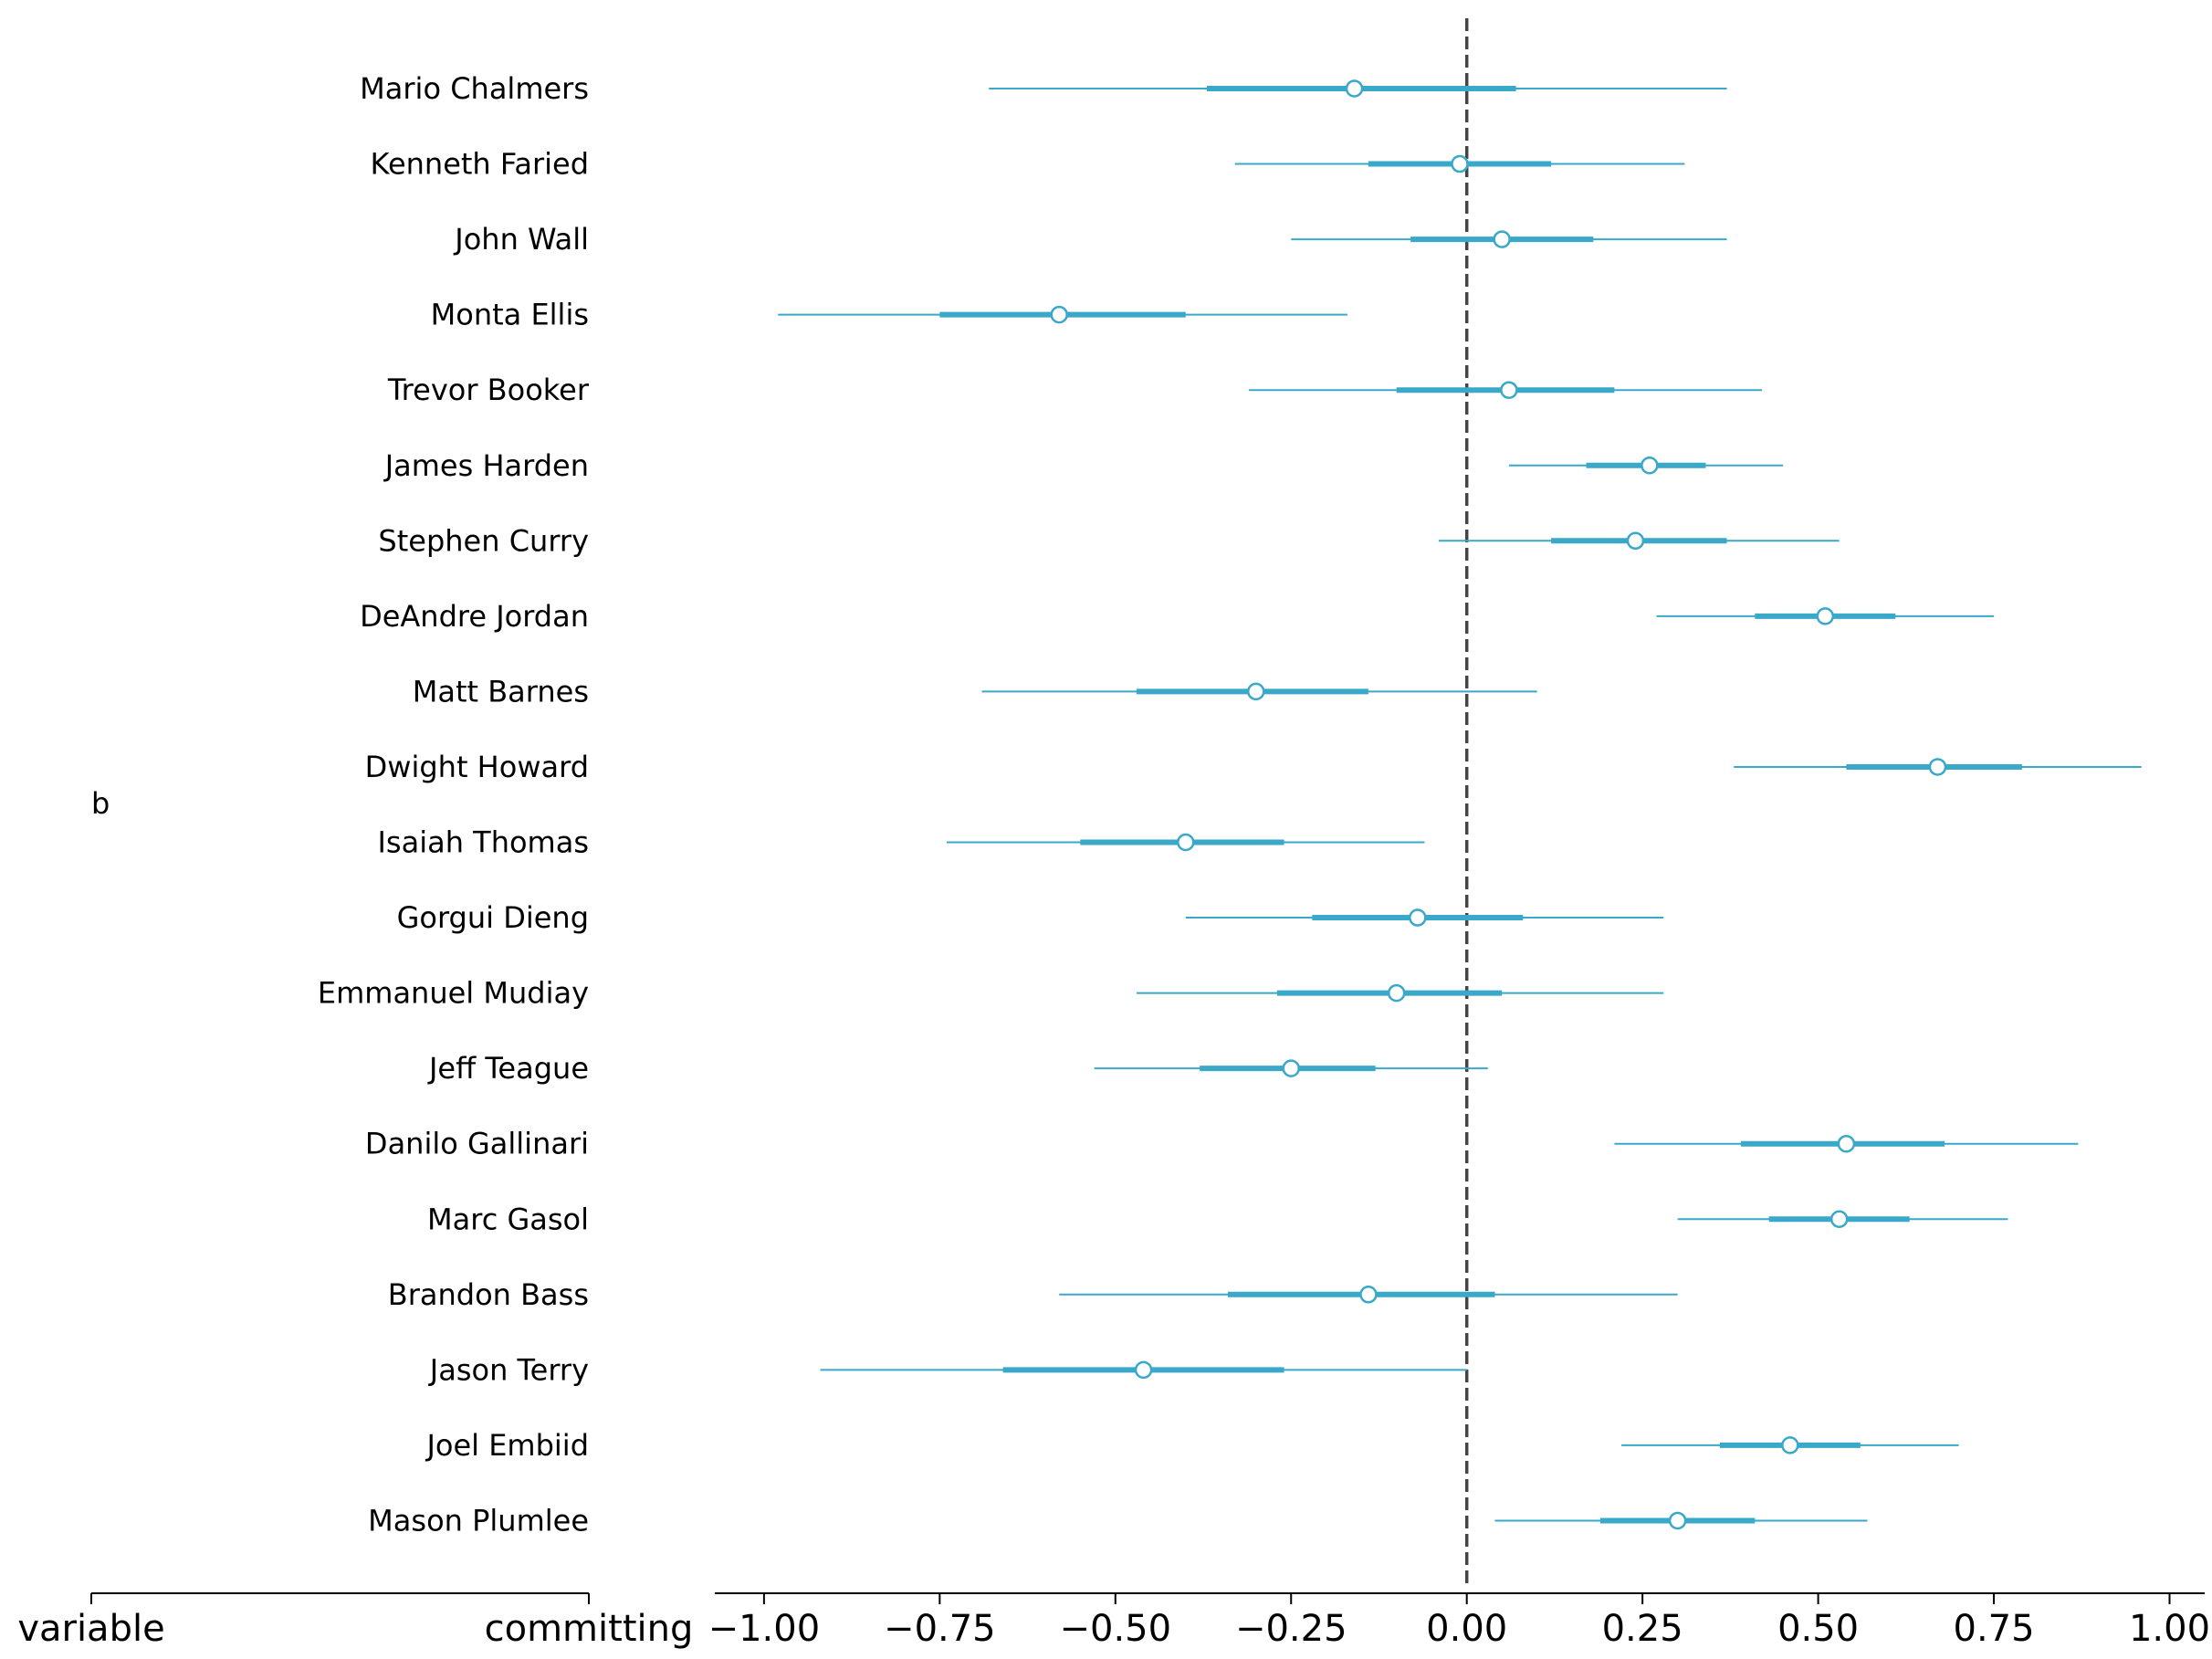  I want to click on row-label: Mario Chalmers, so click(474, 89).